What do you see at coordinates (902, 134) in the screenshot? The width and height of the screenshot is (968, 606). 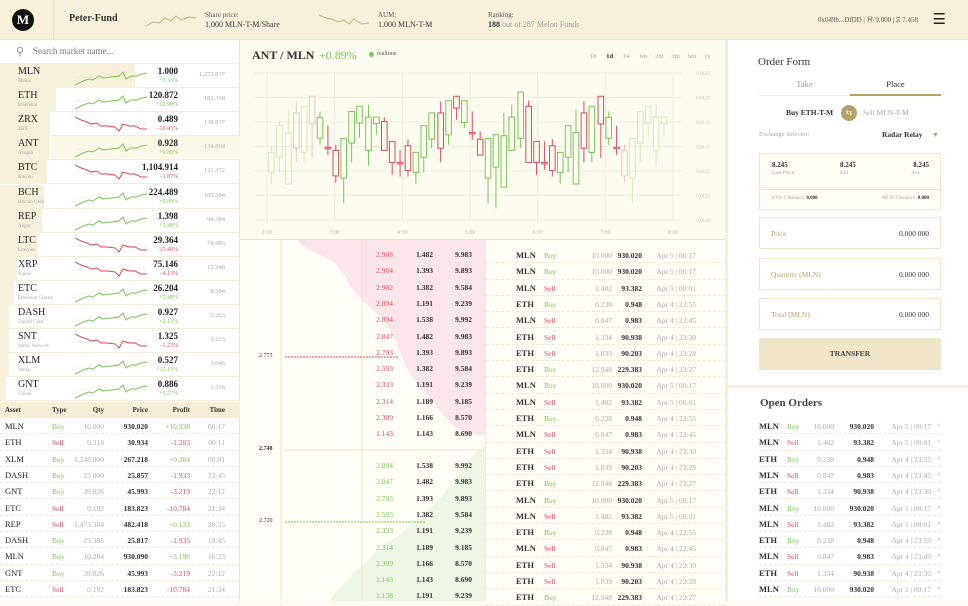 I see `exchange-select: Radar Relay` at bounding box center [902, 134].